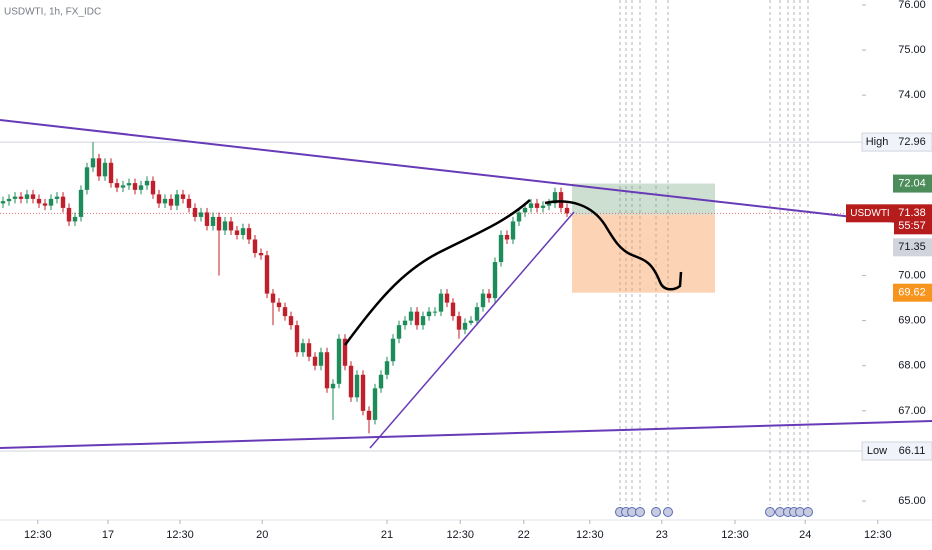  Describe the element at coordinates (262, 535) in the screenshot. I see `x-tick-label: 20` at that location.